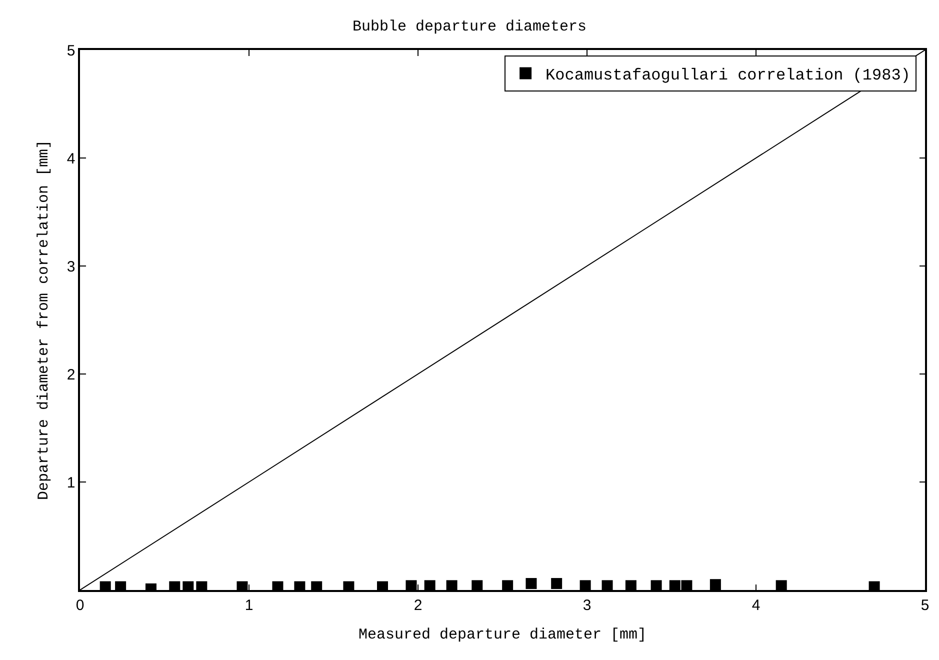  I want to click on x-tick-label: 1, so click(249, 605).